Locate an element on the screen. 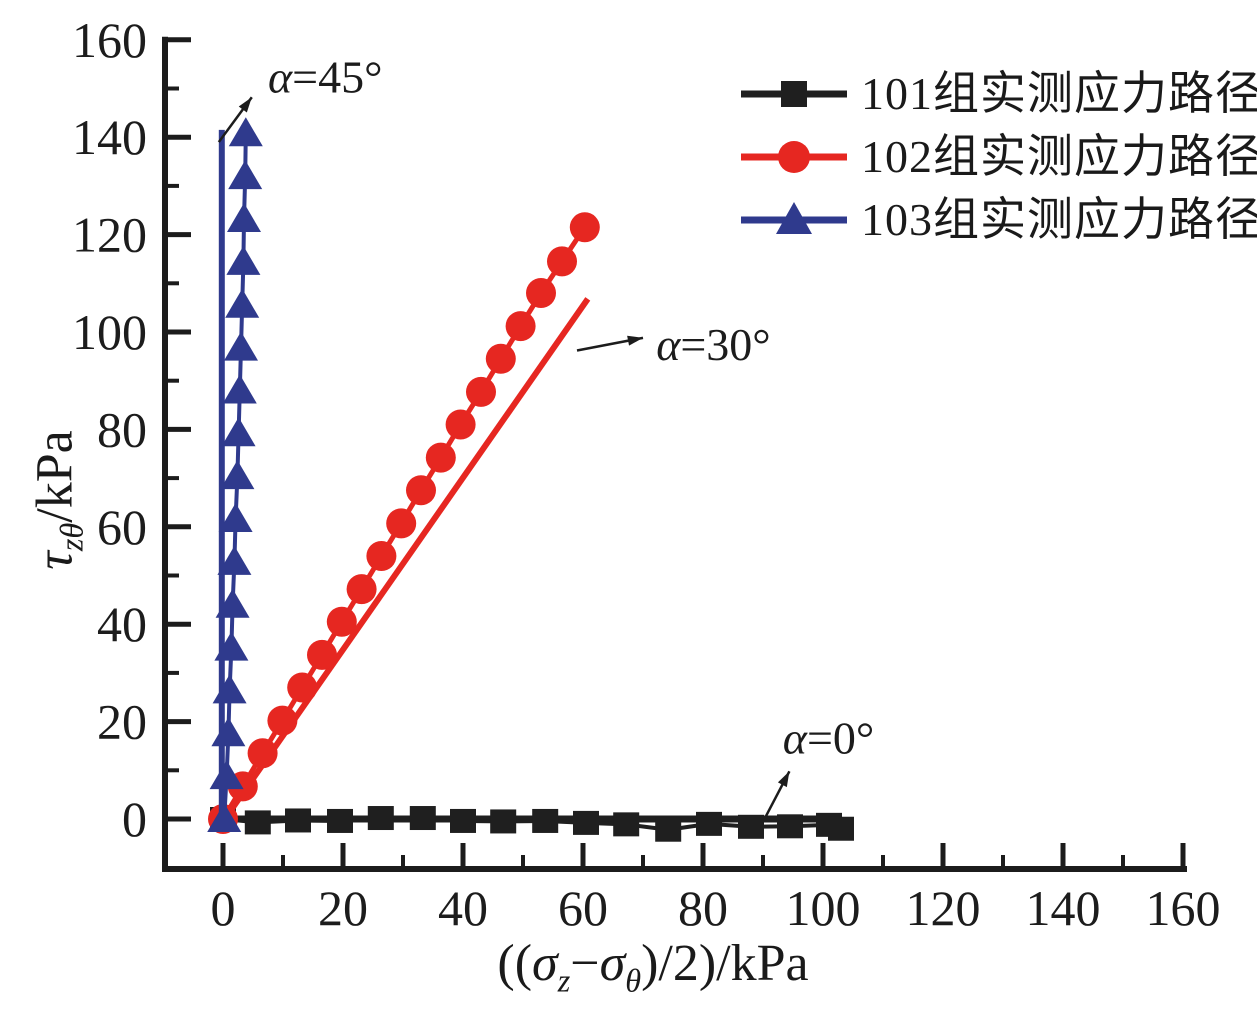  y-tick-label: 40 is located at coordinates (122, 624).